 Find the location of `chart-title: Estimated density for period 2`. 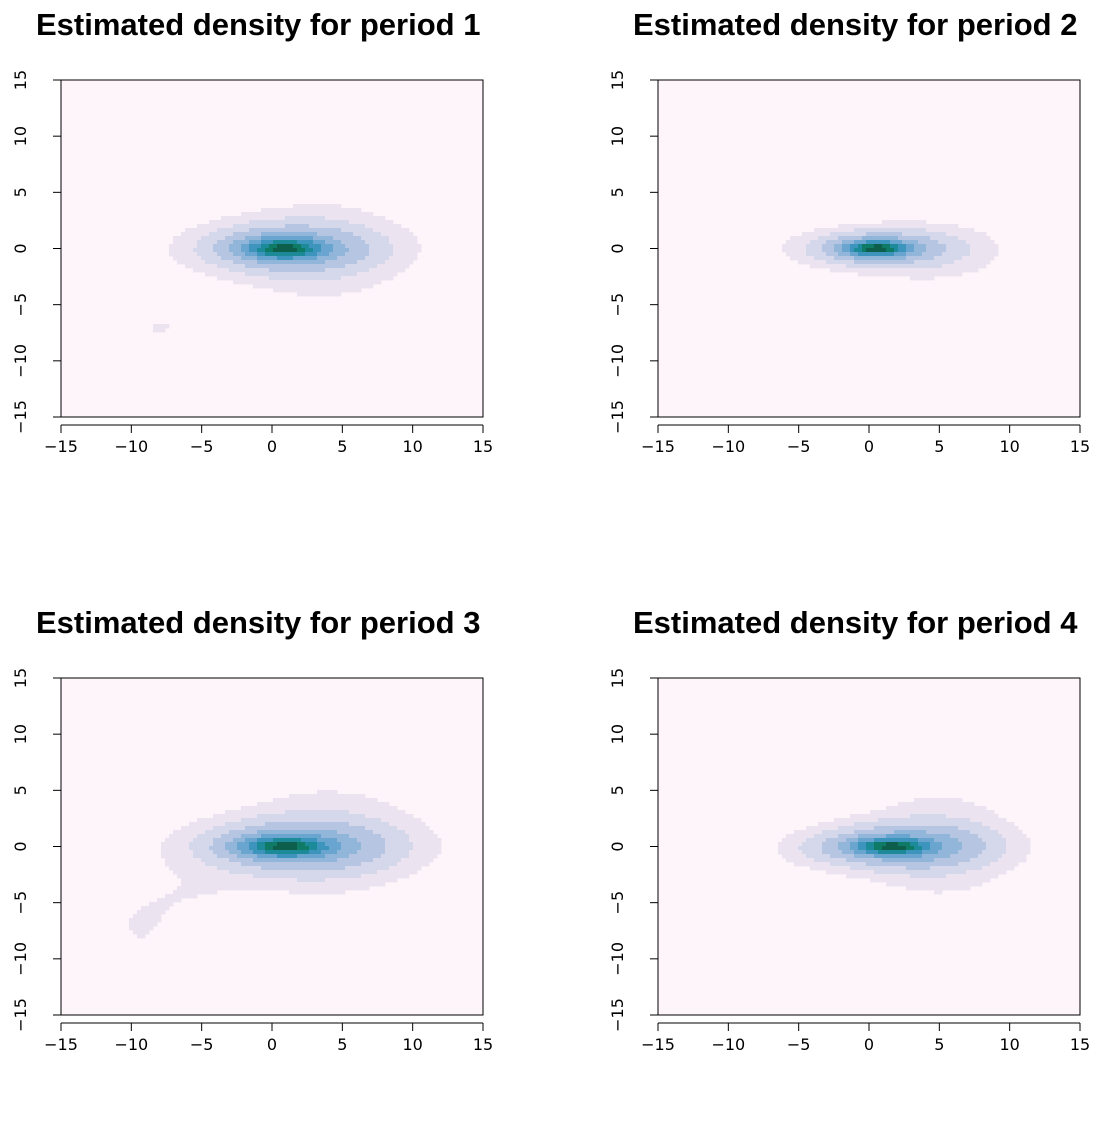

chart-title: Estimated density for period 2 is located at coordinates (855, 24).